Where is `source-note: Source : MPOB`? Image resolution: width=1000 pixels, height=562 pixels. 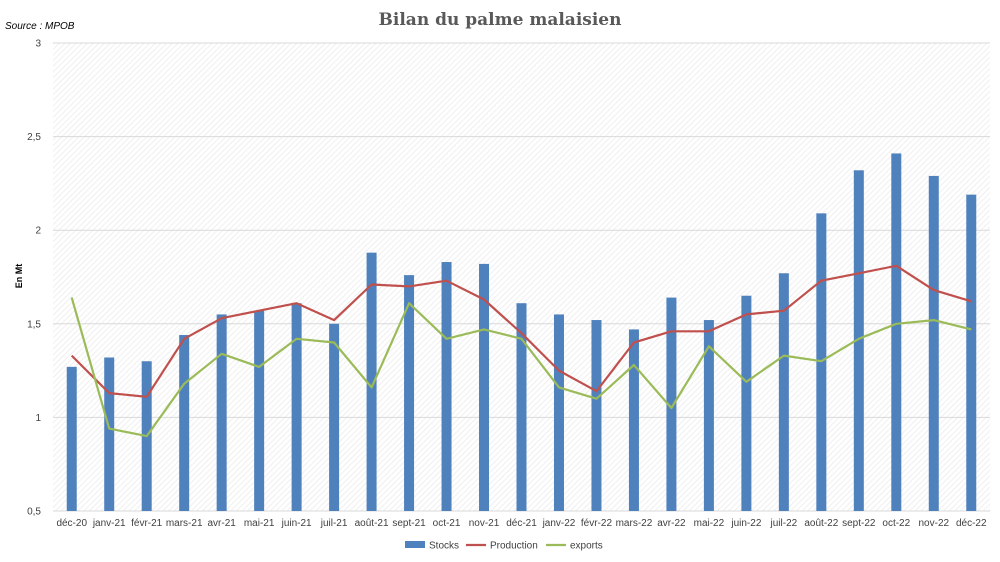 source-note: Source : MPOB is located at coordinates (40, 26).